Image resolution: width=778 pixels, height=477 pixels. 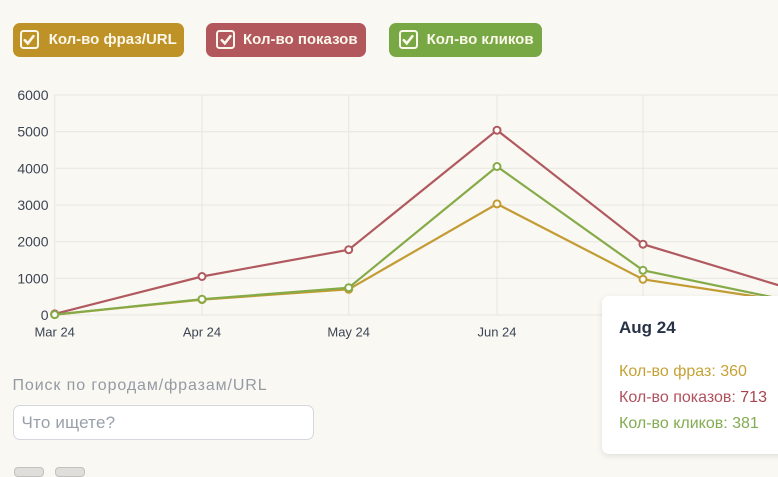 What do you see at coordinates (32, 168) in the screenshot?
I see `svg-text: 4000` at bounding box center [32, 168].